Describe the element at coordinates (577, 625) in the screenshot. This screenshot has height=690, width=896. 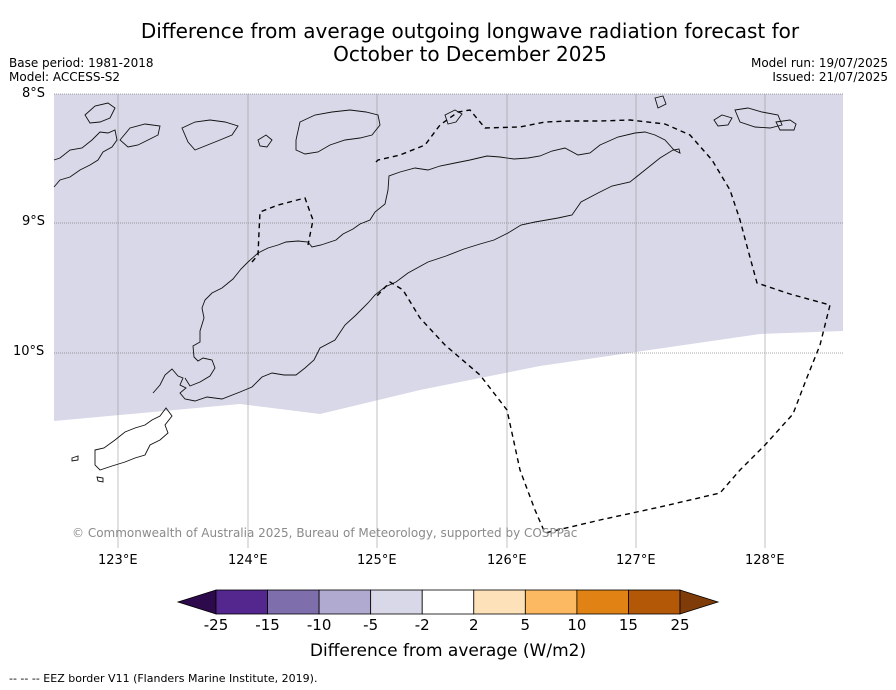
I see `colorbar-tick-label: 10` at that location.